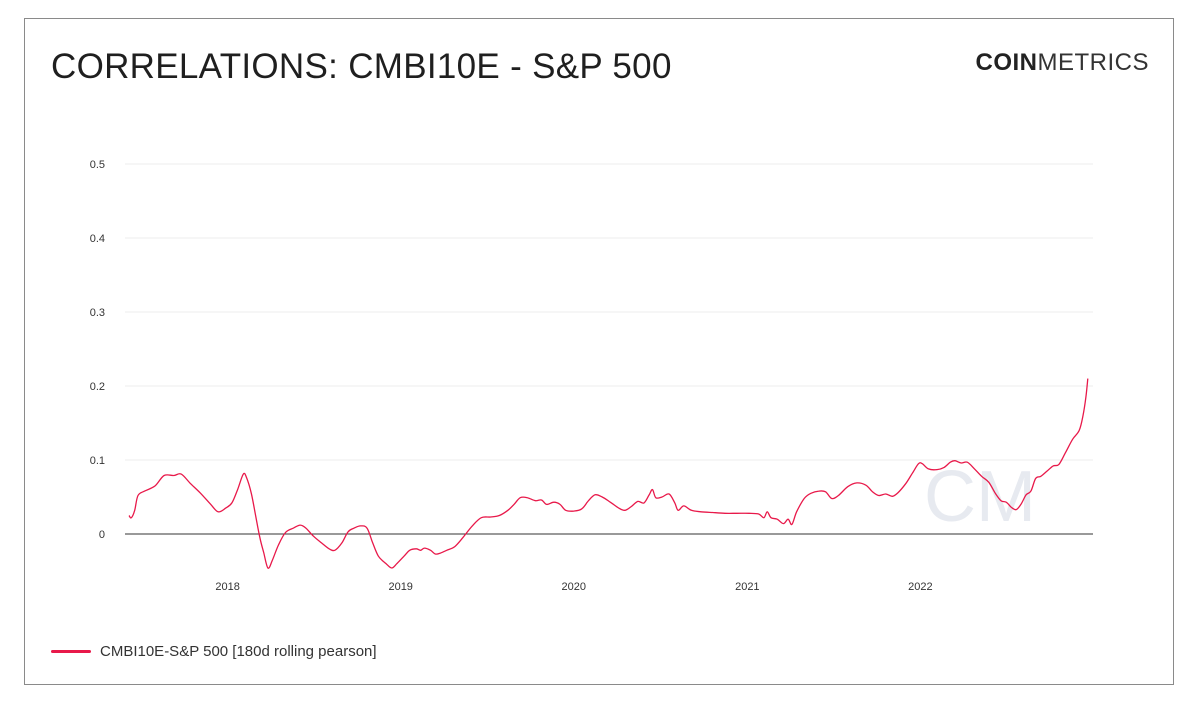 This screenshot has width=1200, height=711. What do you see at coordinates (97, 239) in the screenshot?
I see `y-tick-label: 0.4` at bounding box center [97, 239].